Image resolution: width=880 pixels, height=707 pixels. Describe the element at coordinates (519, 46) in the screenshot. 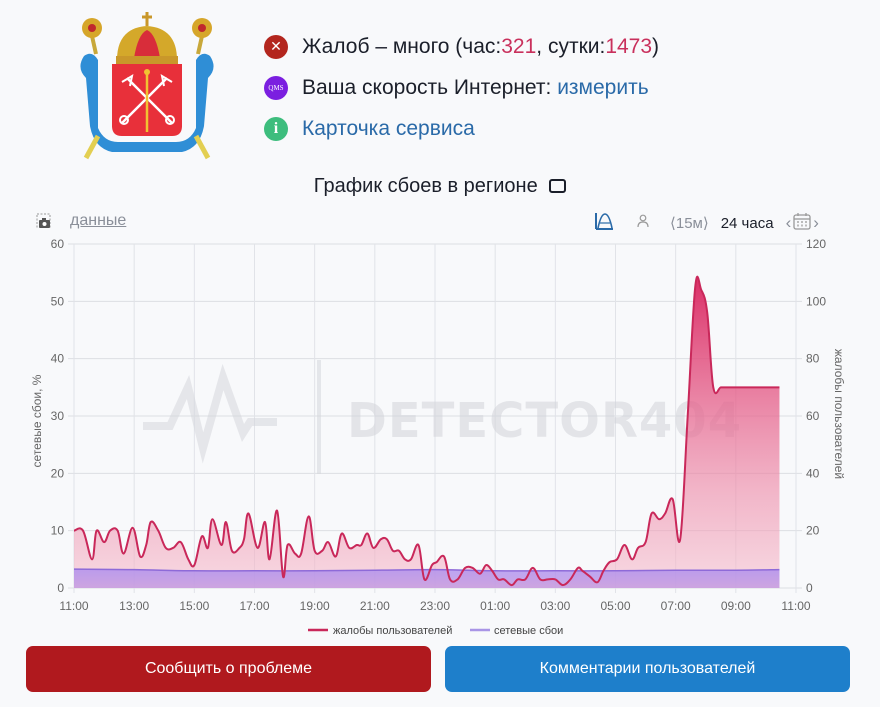

I see `complaints-hour-count: 321` at that location.